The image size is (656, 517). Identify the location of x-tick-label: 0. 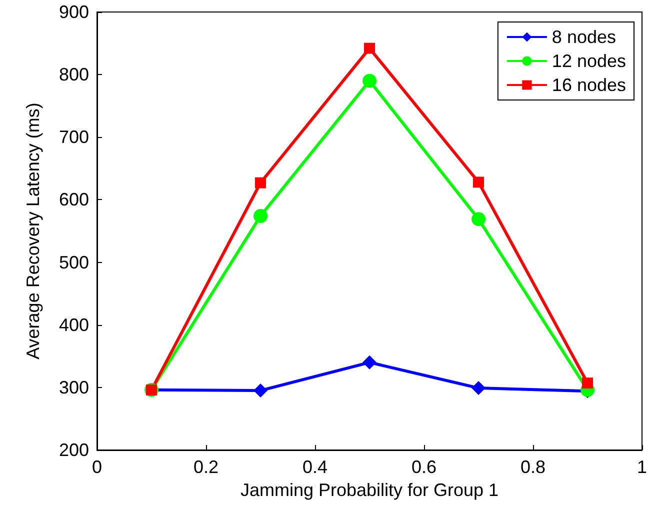
(97, 467).